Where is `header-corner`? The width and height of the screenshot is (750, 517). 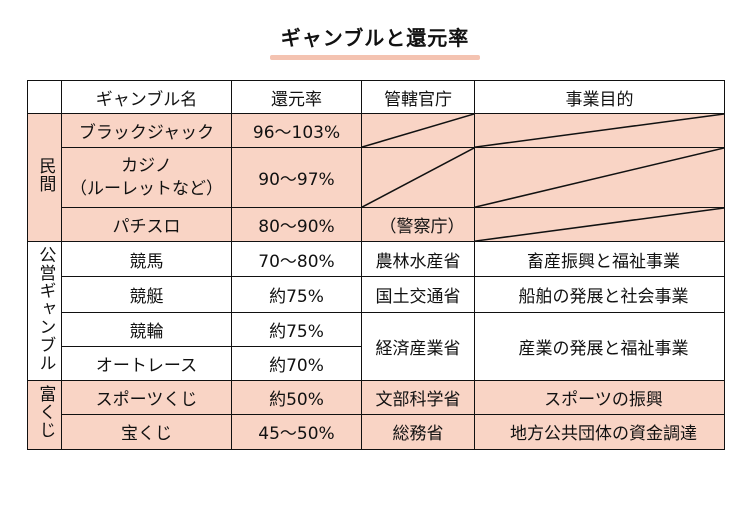
header-corner is located at coordinates (44, 97).